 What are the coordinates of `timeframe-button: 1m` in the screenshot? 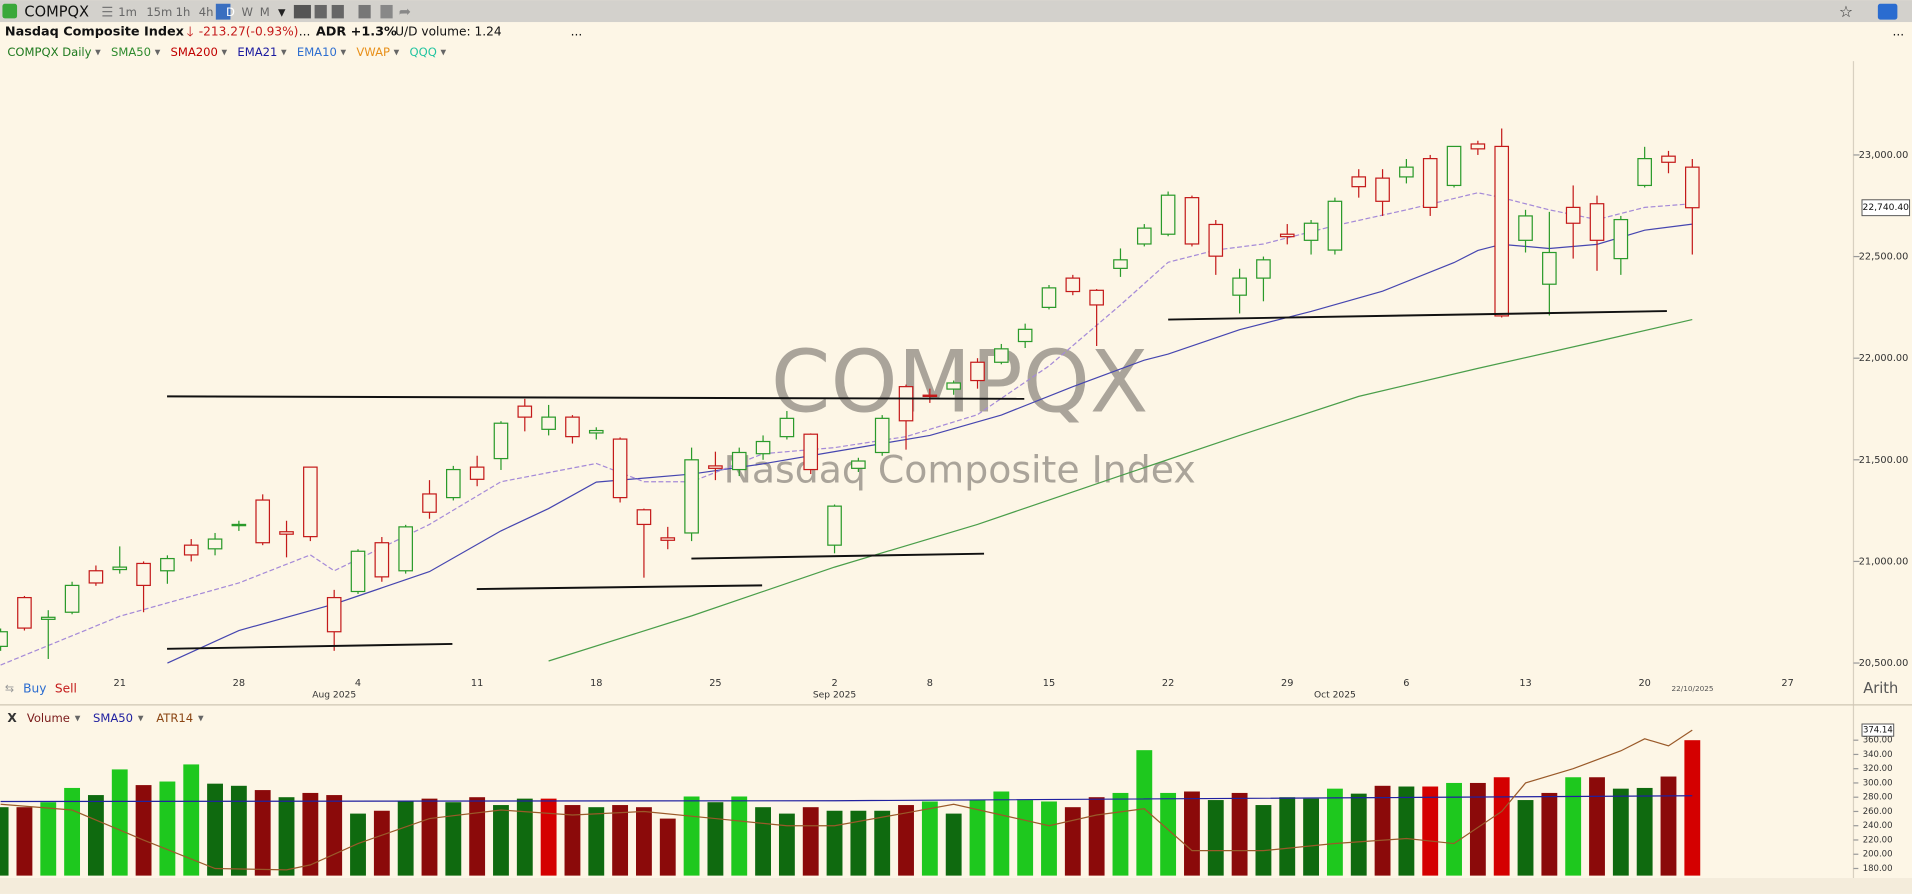 It's located at (127, 12).